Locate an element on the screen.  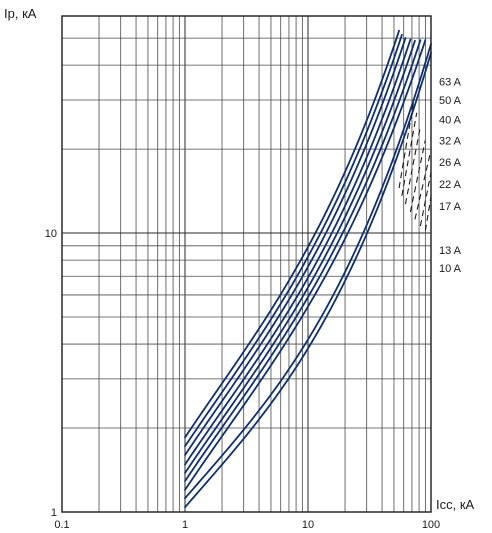
series-labels: 63 A 50 A 40 A 32 A 26 A 22 A 17 A 13 A 10 A is located at coordinates (450, 175).